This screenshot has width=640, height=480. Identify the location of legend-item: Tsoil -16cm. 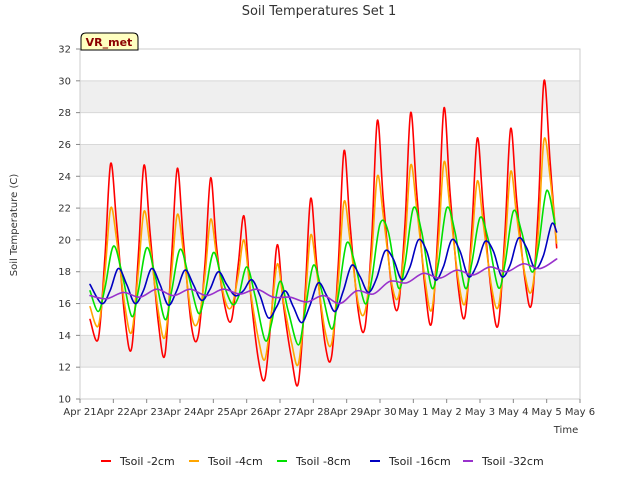
(410, 461).